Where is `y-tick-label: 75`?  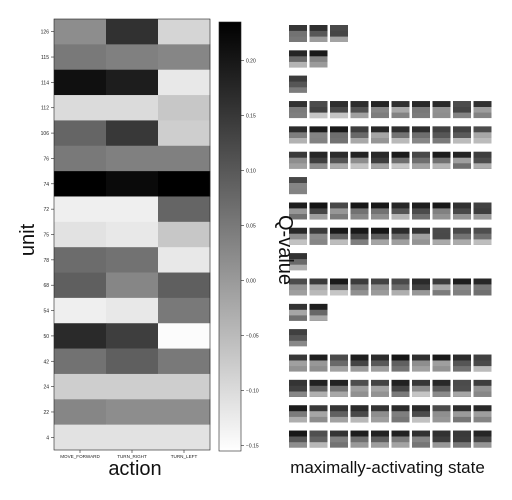
y-tick-label: 75 is located at coordinates (46, 236).